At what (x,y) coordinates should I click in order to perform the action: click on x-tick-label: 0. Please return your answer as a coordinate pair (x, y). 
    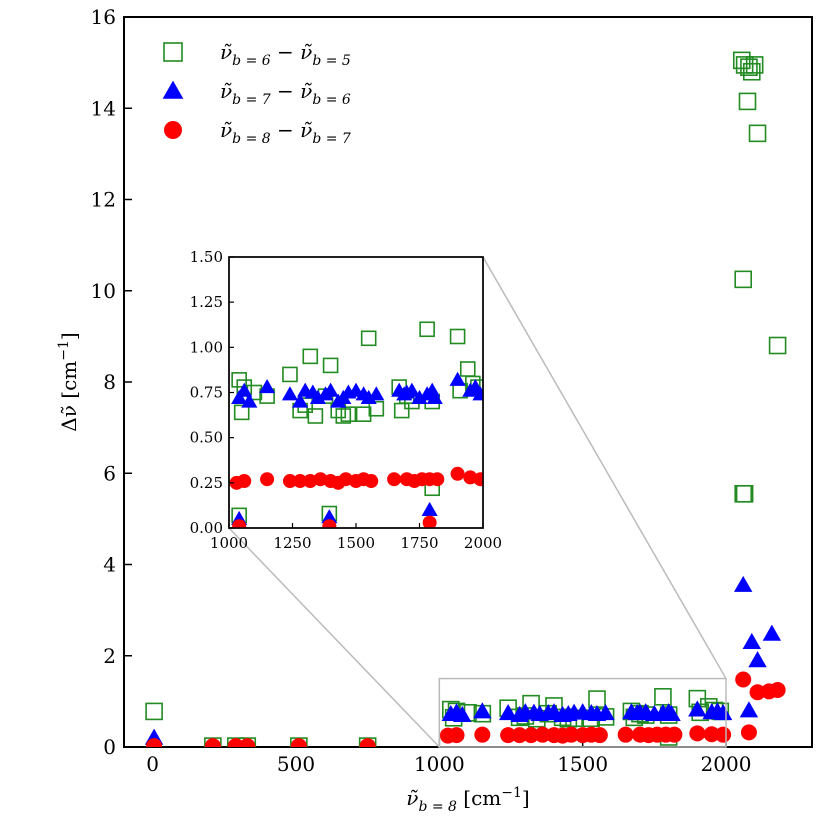
    Looking at the image, I should click on (152, 764).